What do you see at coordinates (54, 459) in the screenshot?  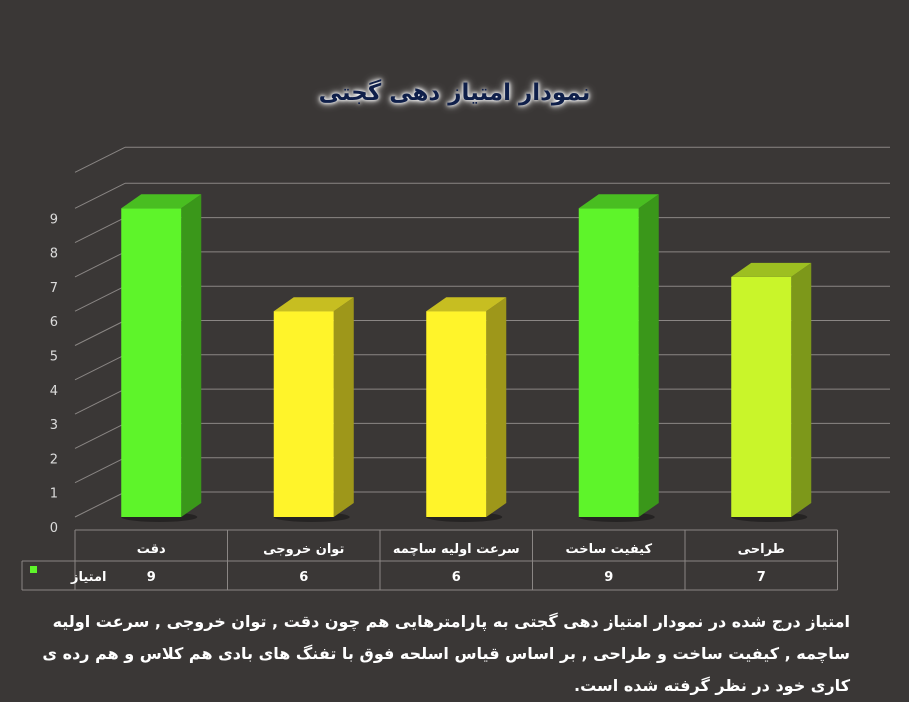 I see `y-tick-label: 2` at bounding box center [54, 459].